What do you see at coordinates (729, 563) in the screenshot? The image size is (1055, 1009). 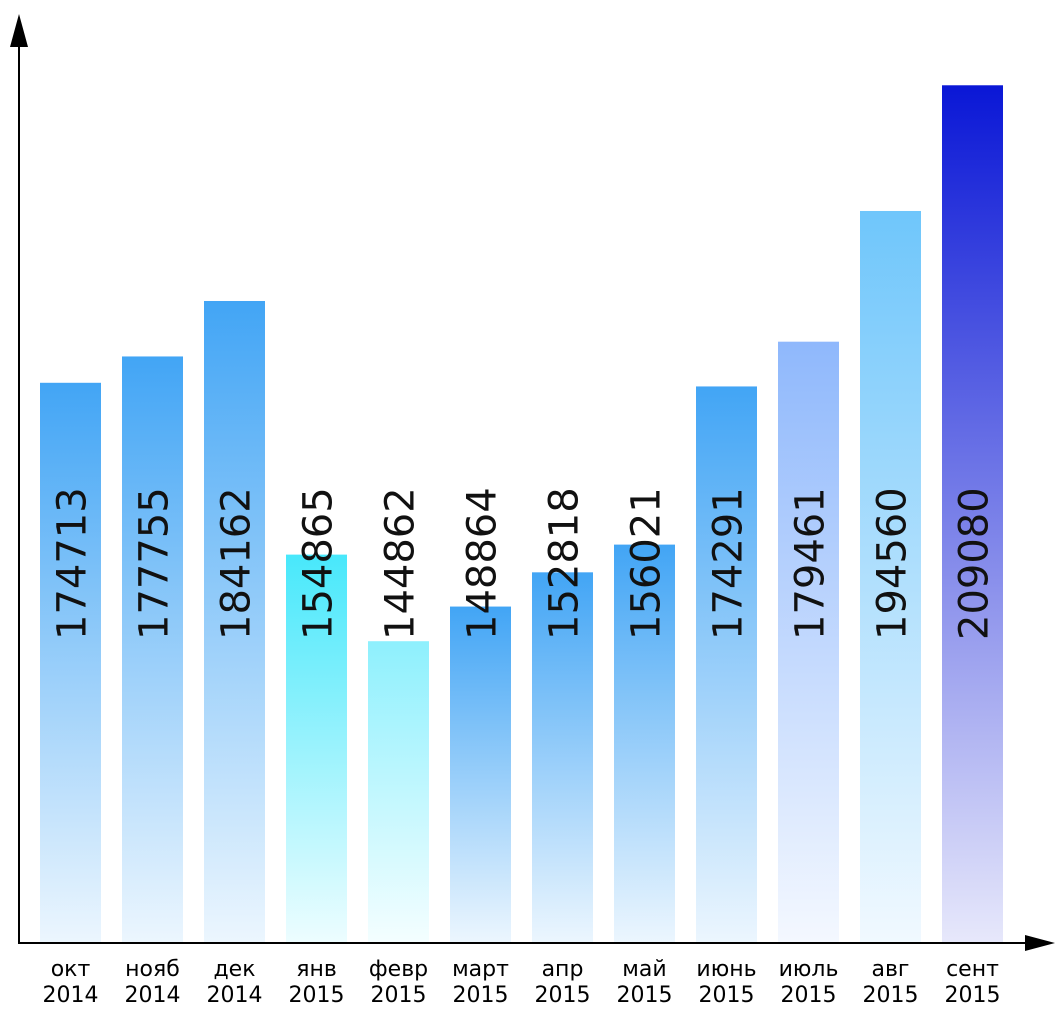 I see `bar-value-label: 174291` at bounding box center [729, 563].